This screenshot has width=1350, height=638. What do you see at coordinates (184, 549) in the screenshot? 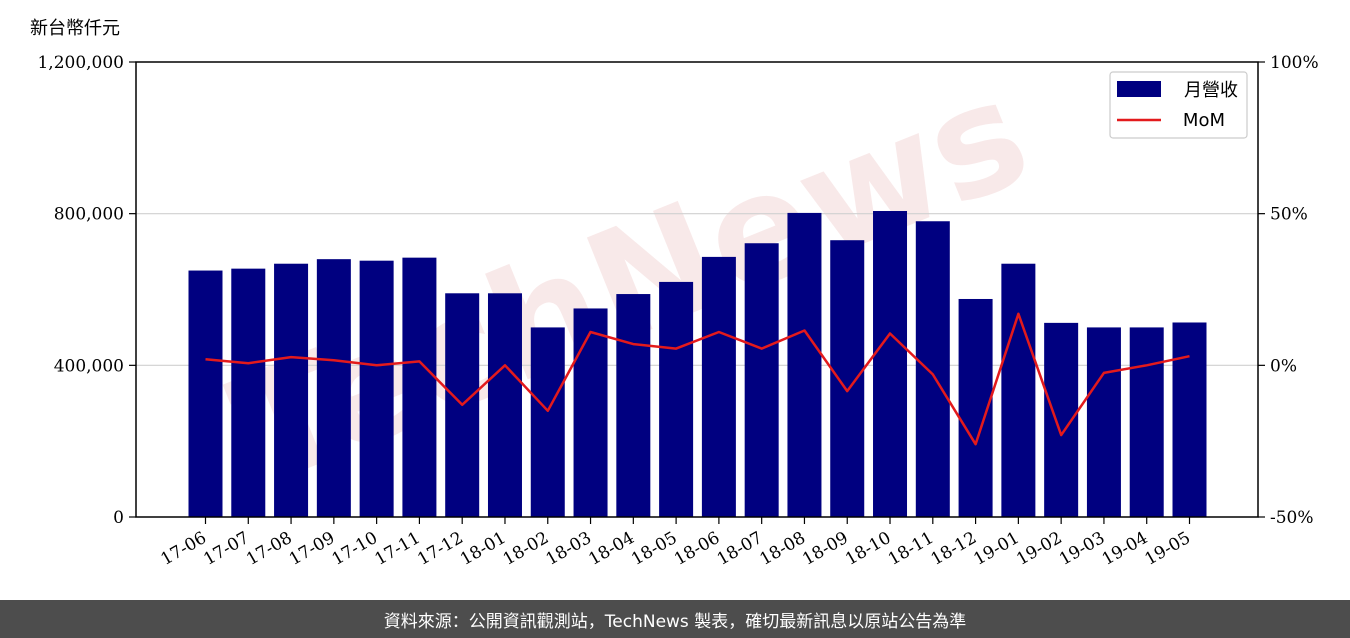
I see `x-tick-label-17-06: 17-06` at bounding box center [184, 549].